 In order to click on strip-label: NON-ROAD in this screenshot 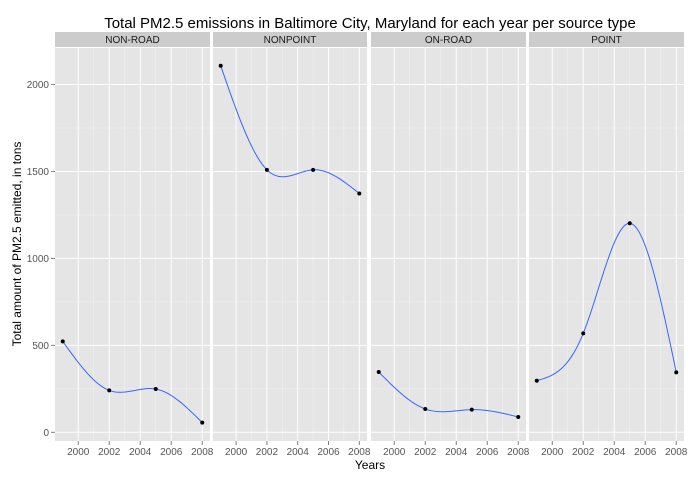, I will do `click(132, 40)`.